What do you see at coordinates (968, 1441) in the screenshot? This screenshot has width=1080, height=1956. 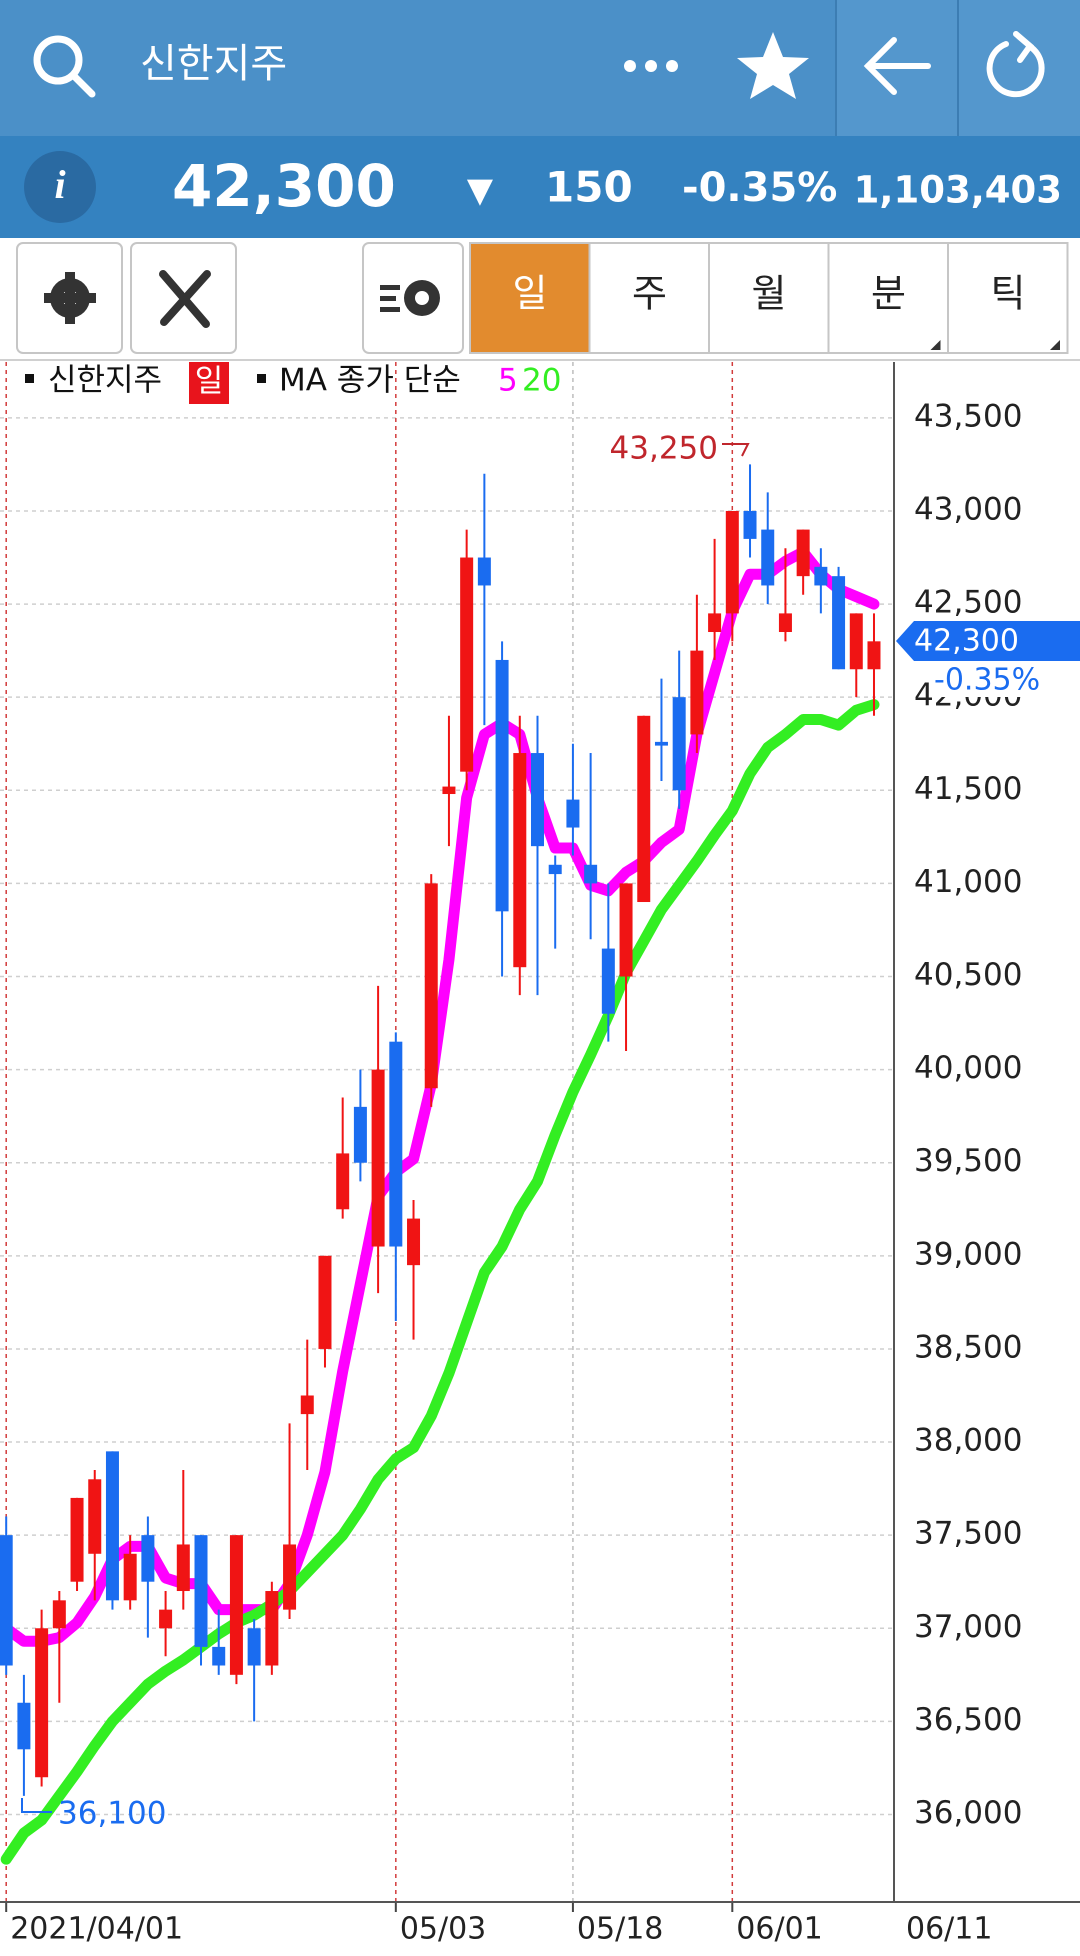 I see `y-tick-label: 38,000` at bounding box center [968, 1441].